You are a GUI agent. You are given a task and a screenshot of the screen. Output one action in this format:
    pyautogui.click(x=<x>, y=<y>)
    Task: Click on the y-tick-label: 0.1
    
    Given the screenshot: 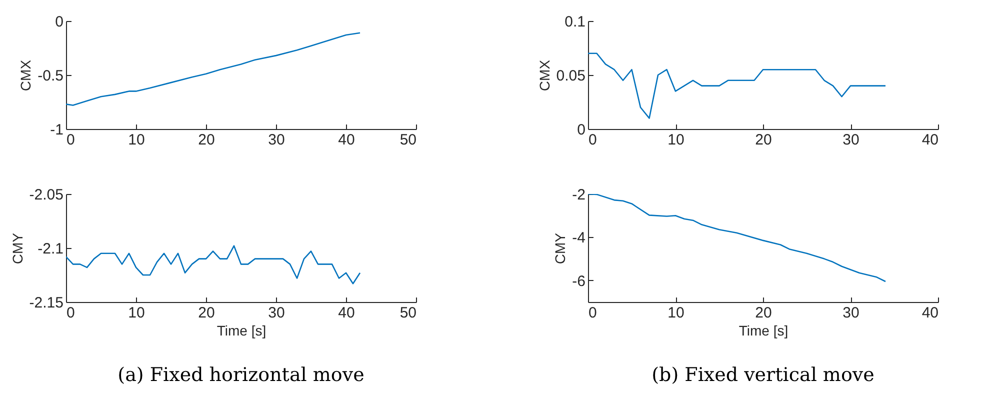 What is the action you would take?
    pyautogui.click(x=575, y=22)
    